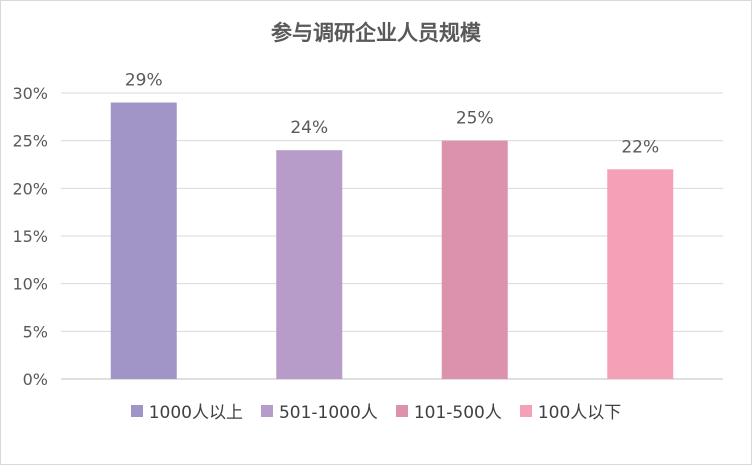 This screenshot has width=752, height=465. Describe the element at coordinates (144, 81) in the screenshot. I see `data-label: 29%` at that location.